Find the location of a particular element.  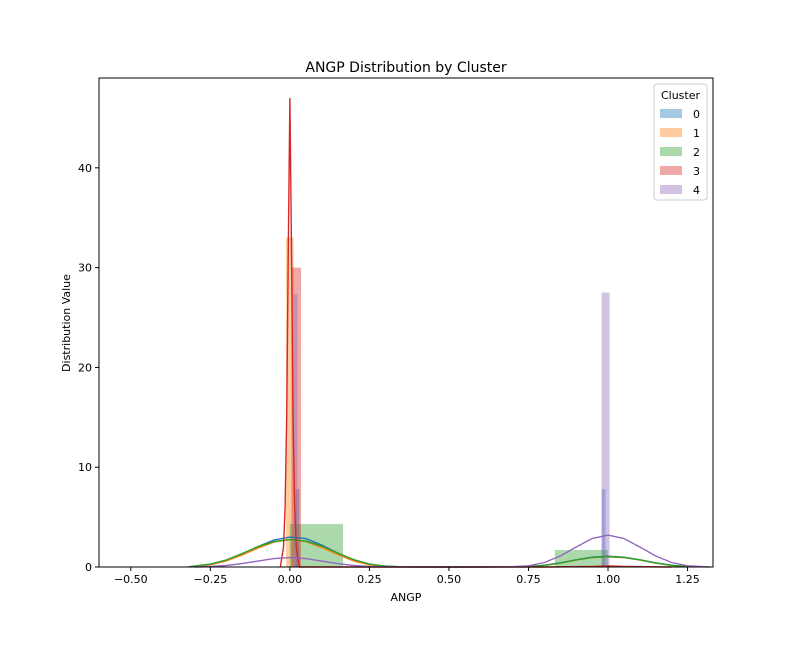

y-tick-label: 40 is located at coordinates (85, 168).